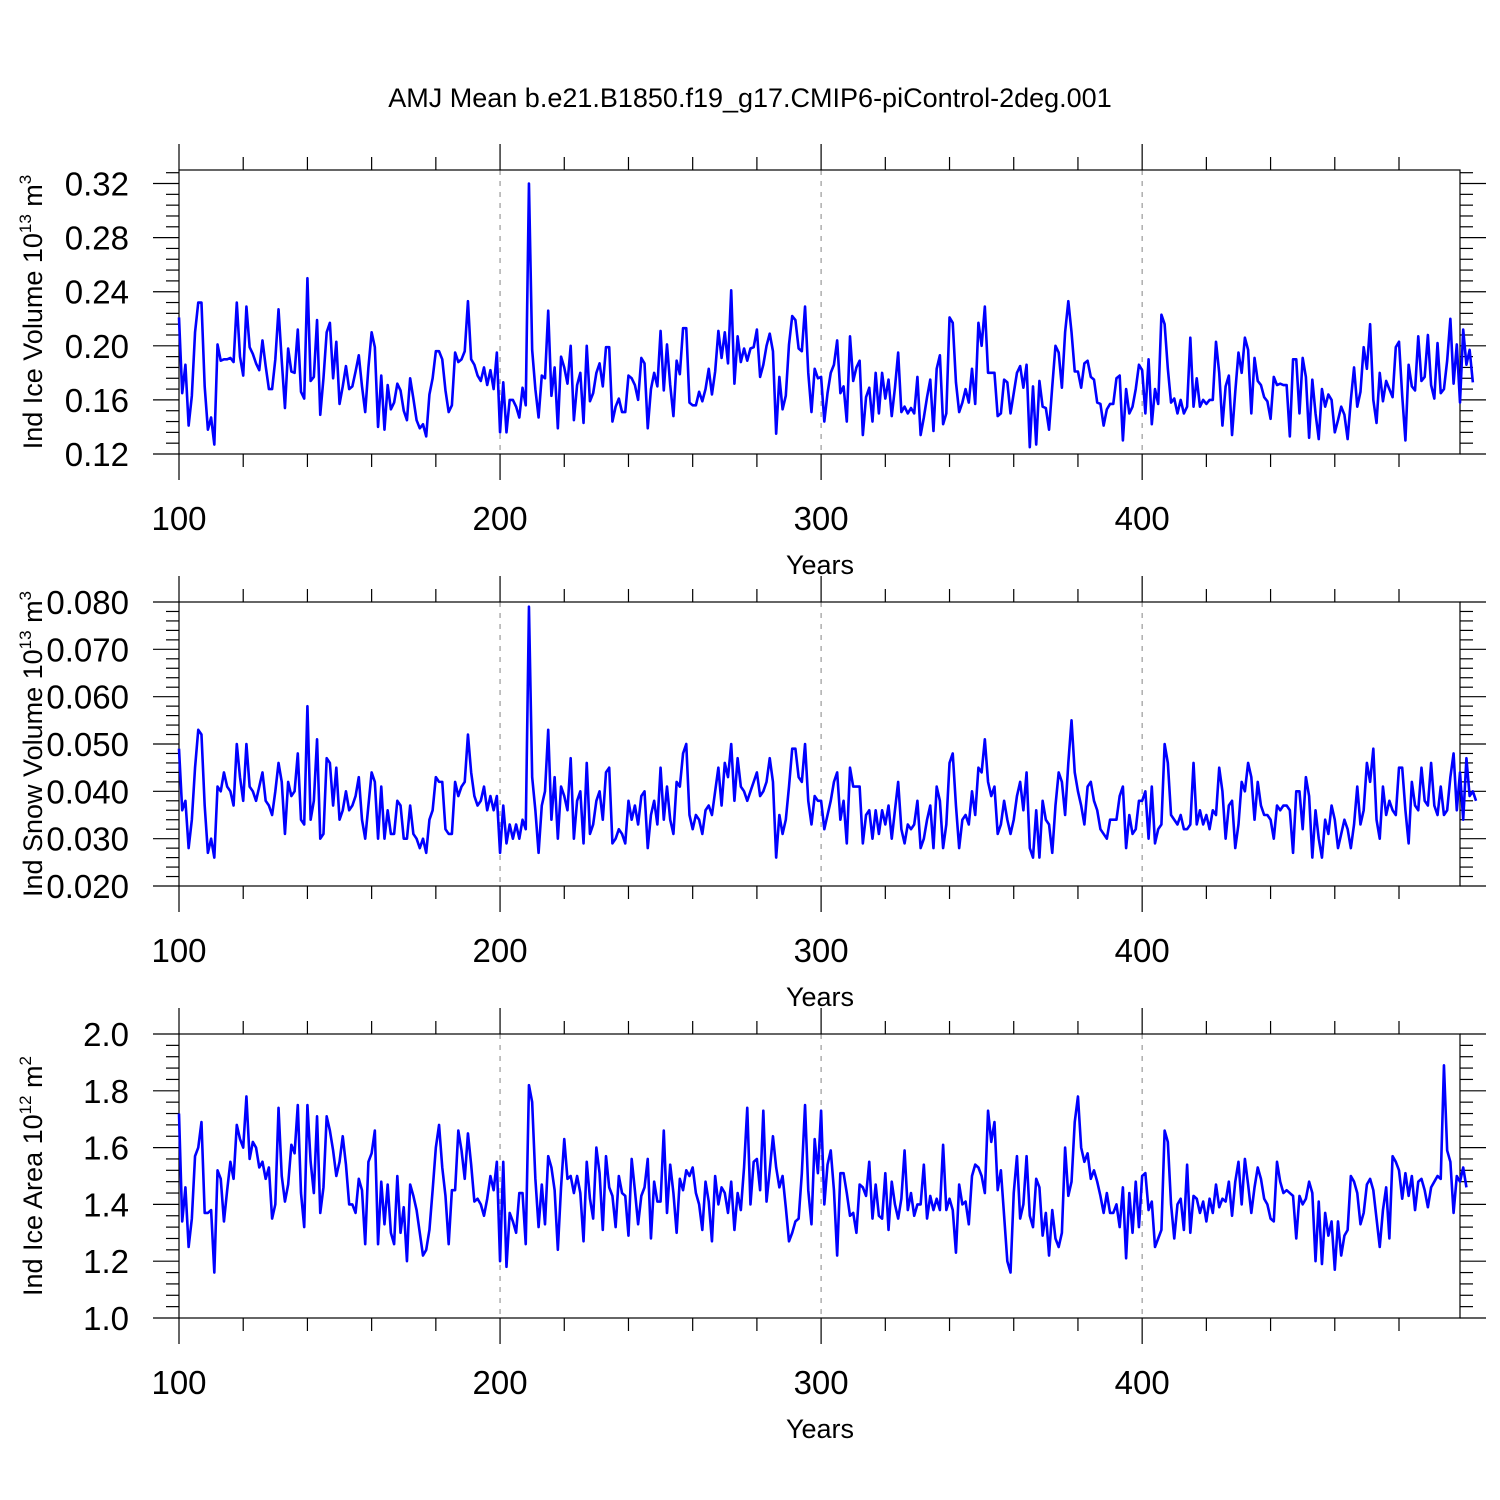  Describe the element at coordinates (87, 886) in the screenshot. I see `y-tick-label: 0.020` at that location.